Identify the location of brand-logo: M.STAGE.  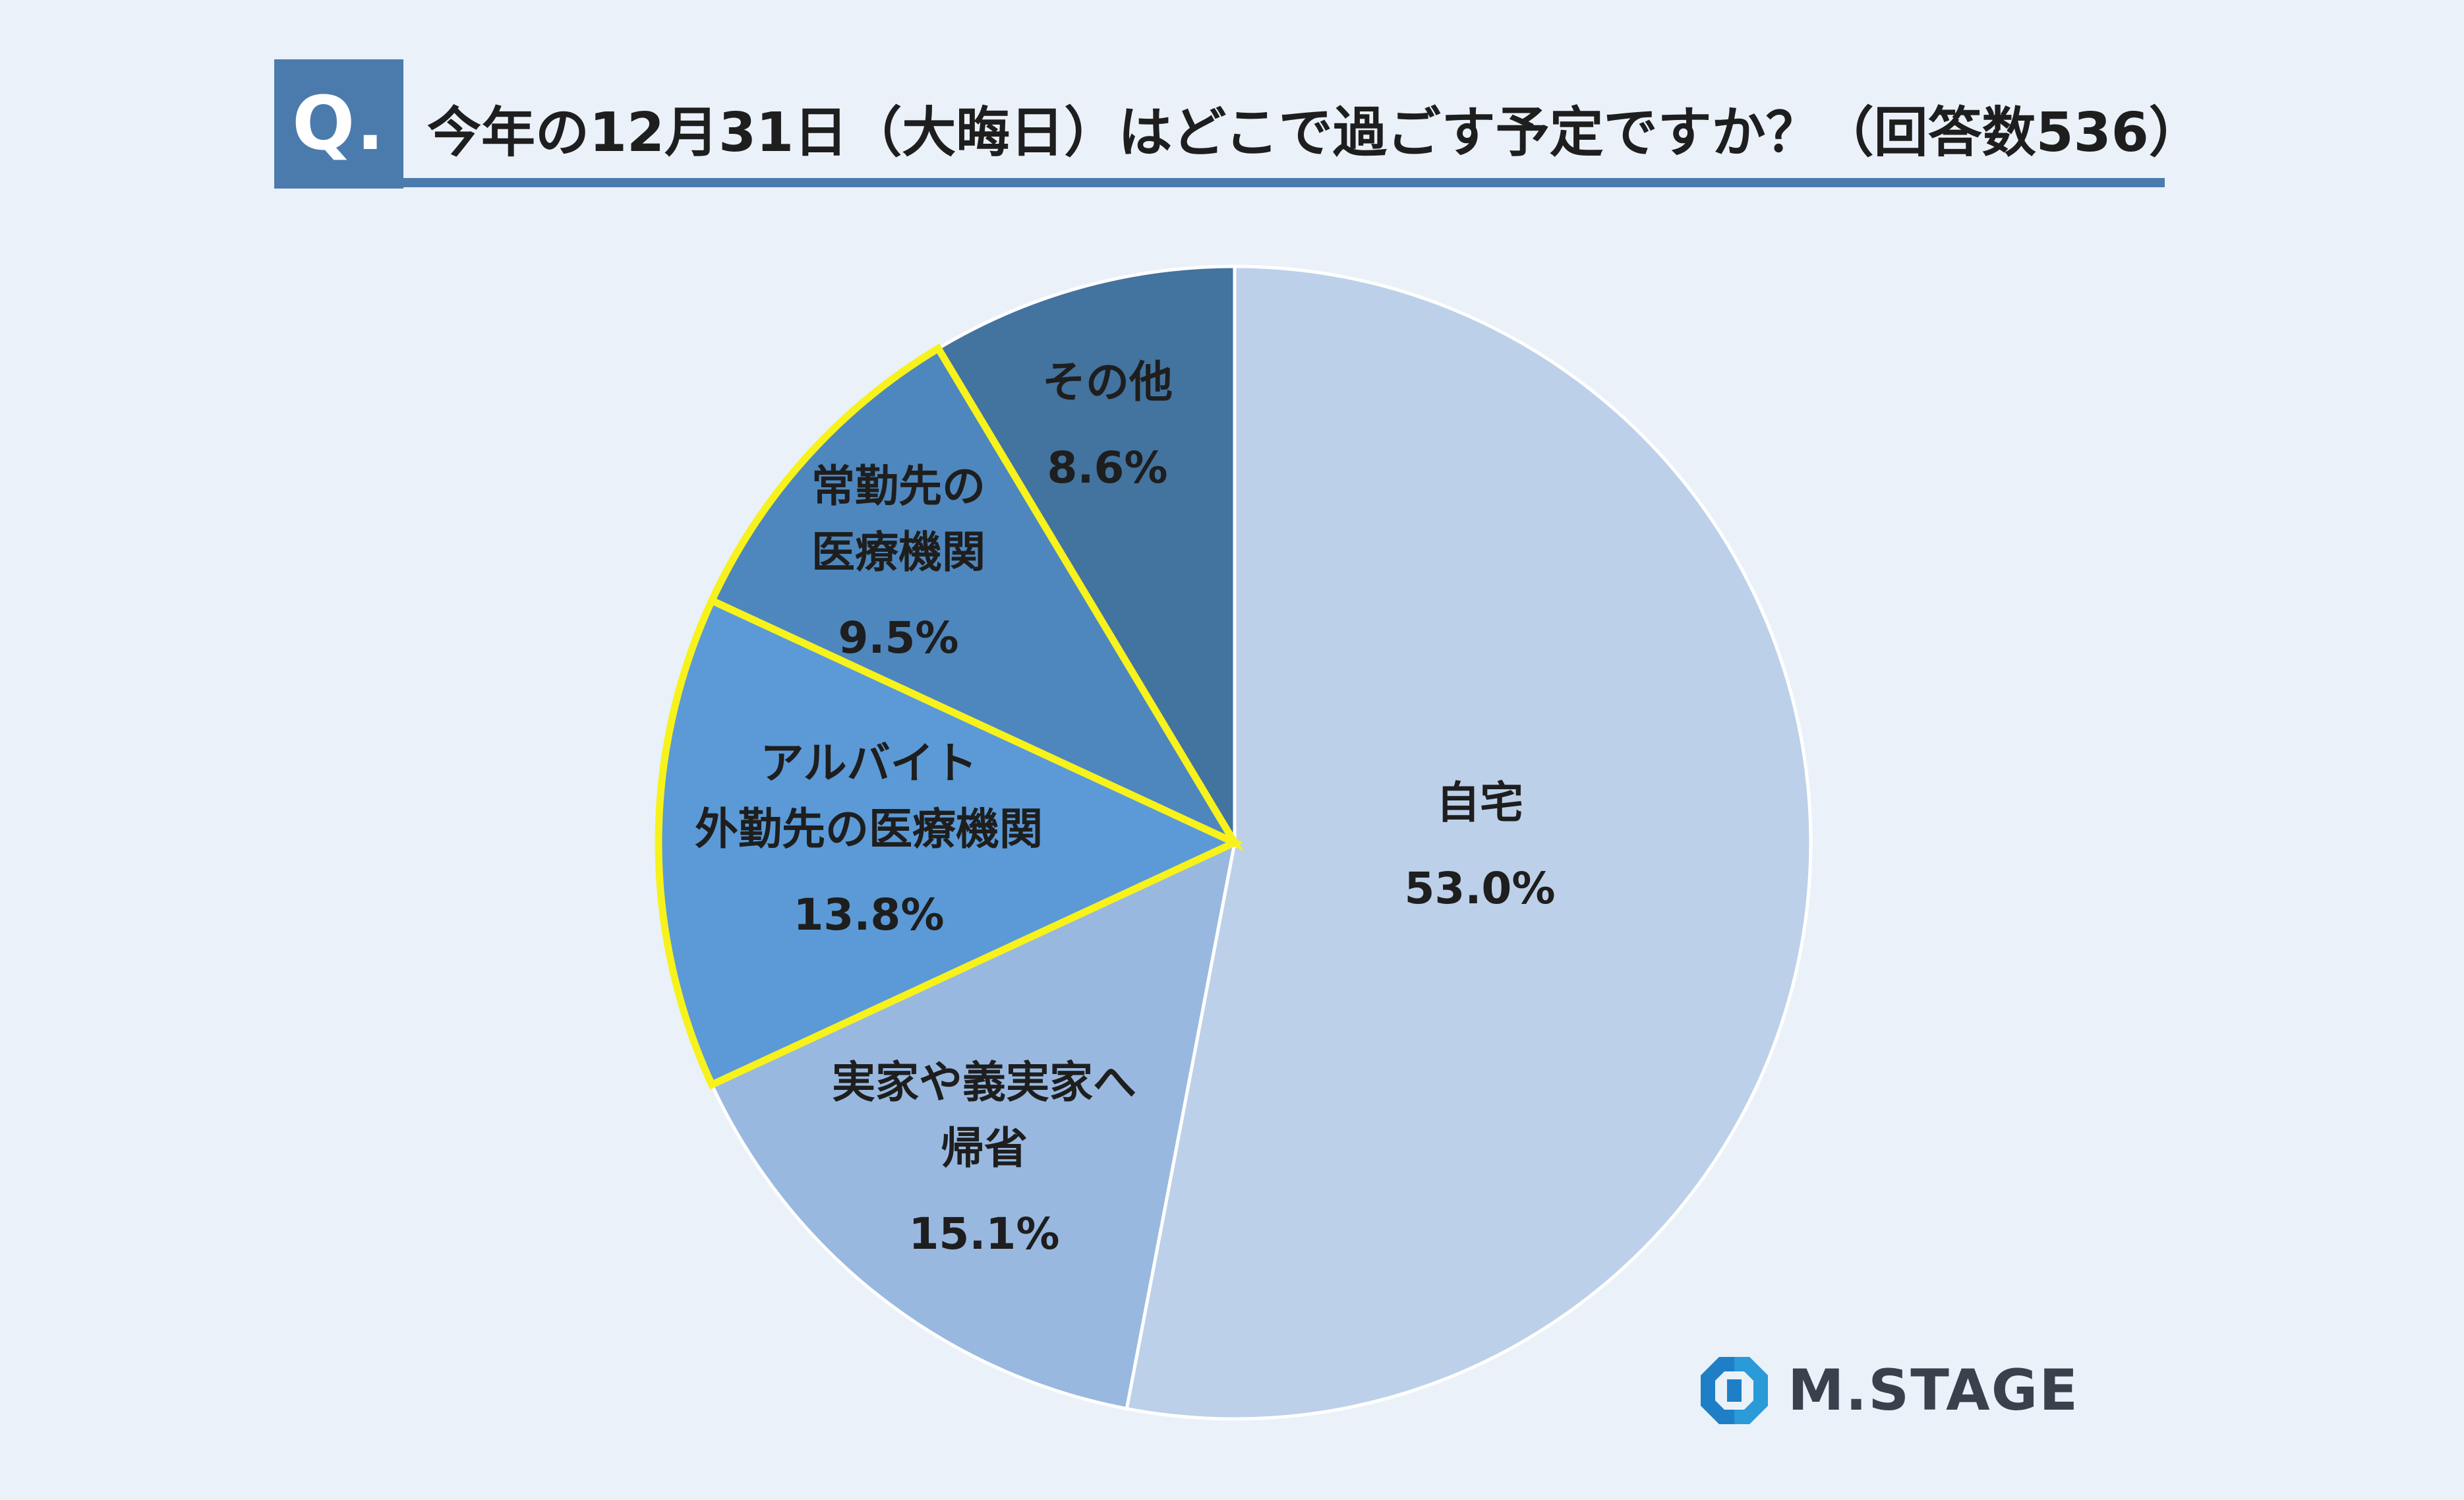
(1888, 1390).